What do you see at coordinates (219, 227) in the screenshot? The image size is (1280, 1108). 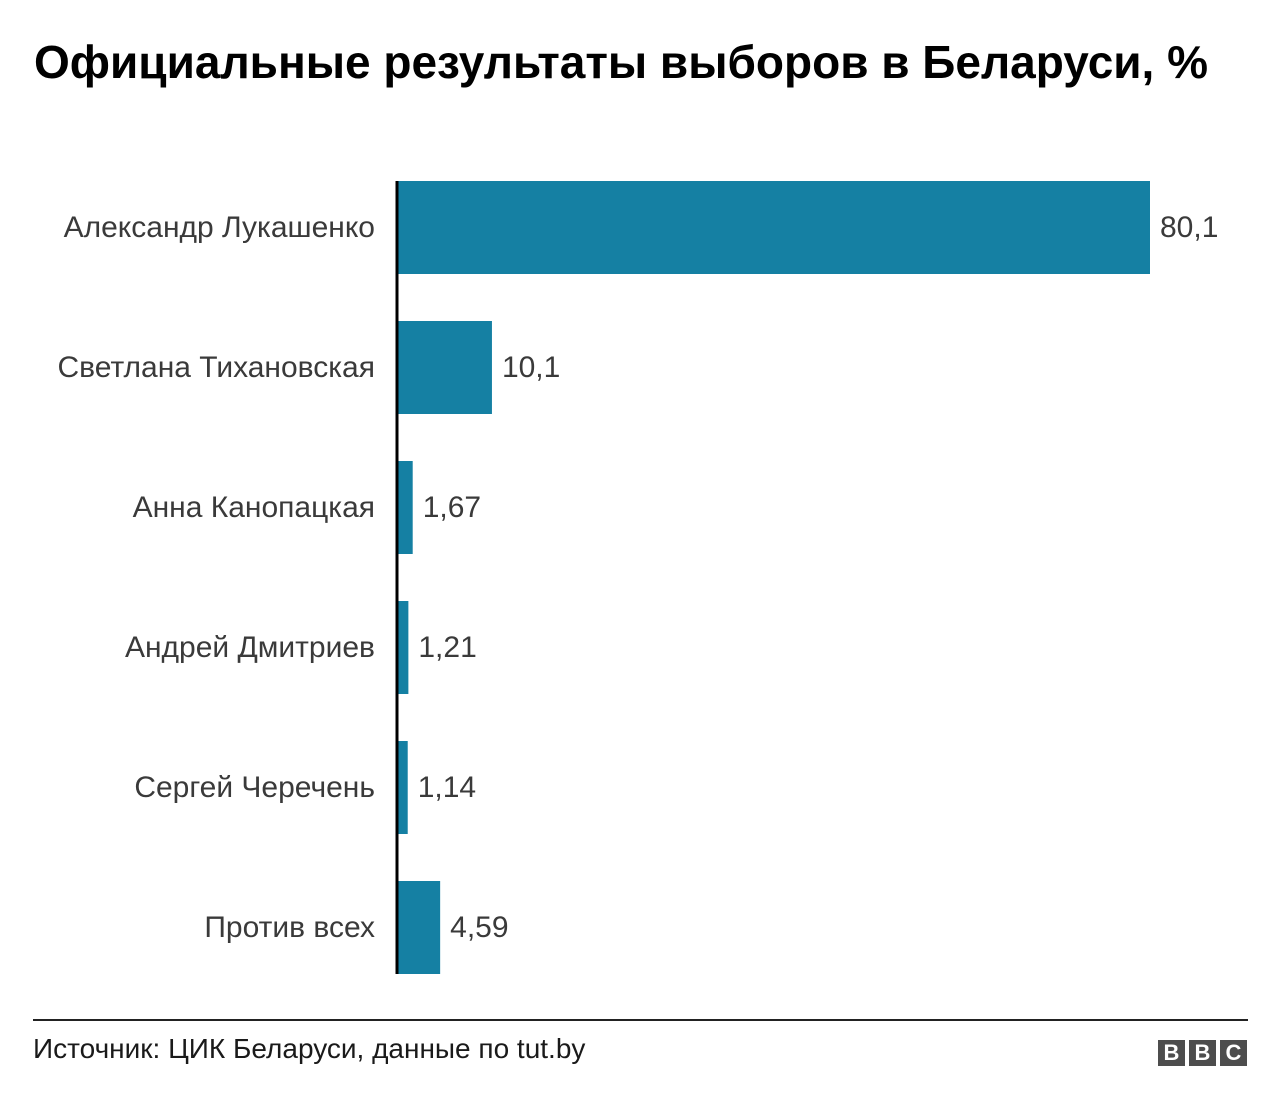 I see `category-label: Александр Лукашенко` at bounding box center [219, 227].